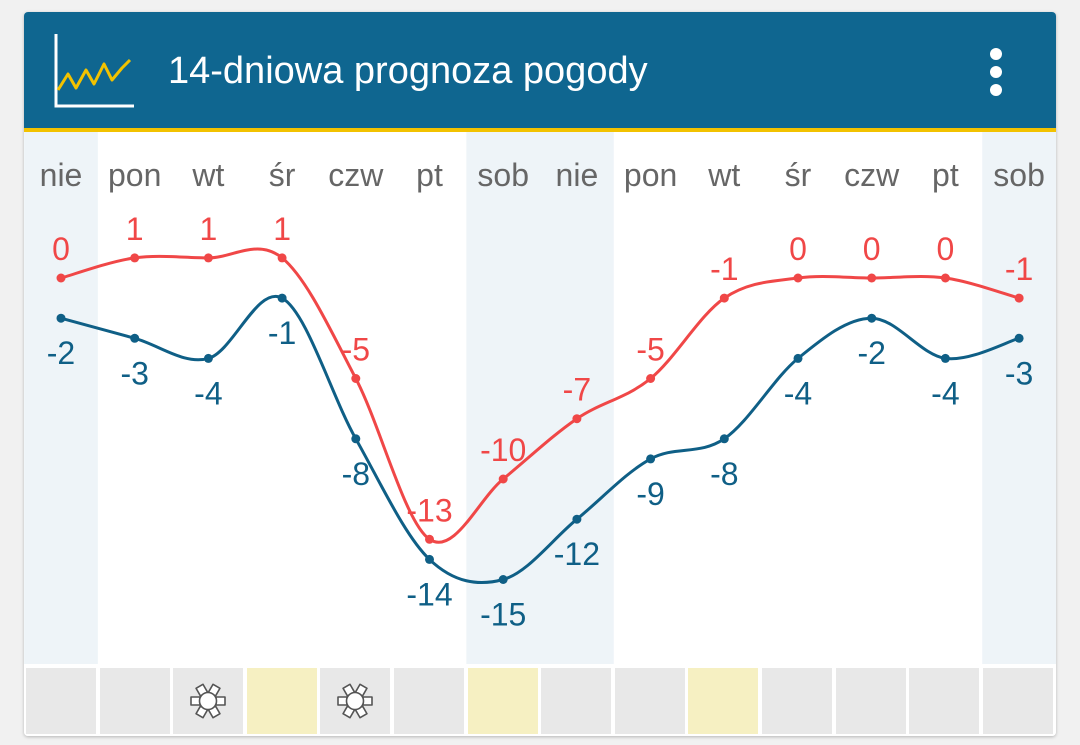 This screenshot has height=745, width=1080. Describe the element at coordinates (94, 71) in the screenshot. I see `line-chart-icon` at that location.